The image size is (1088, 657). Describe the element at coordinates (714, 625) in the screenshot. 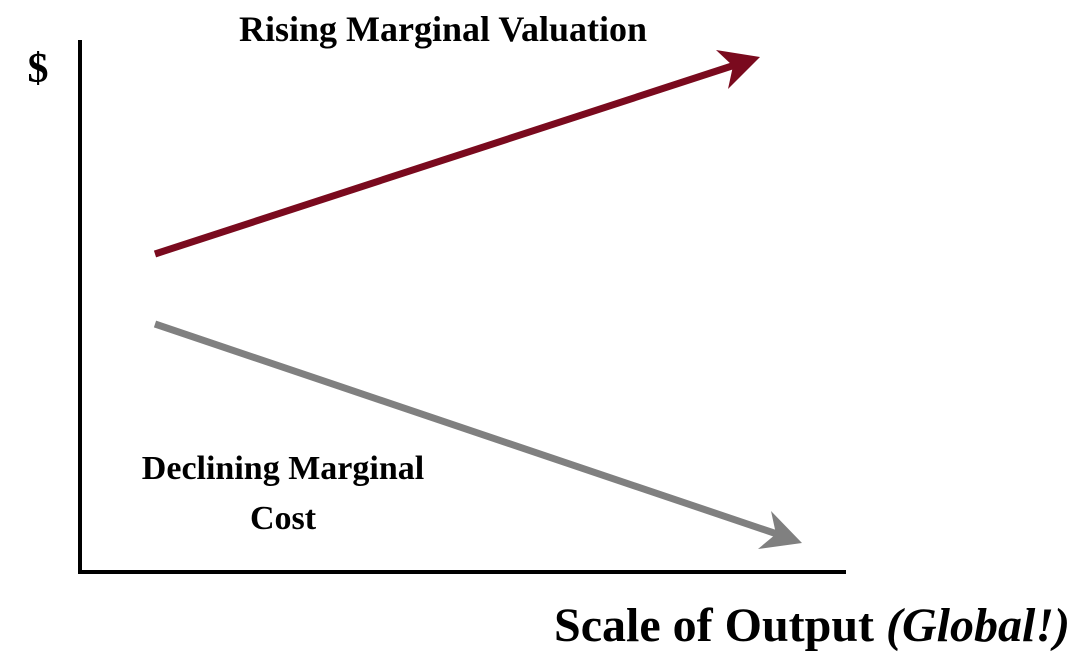

I see `x-axis-label-main: Scale of Output` at that location.